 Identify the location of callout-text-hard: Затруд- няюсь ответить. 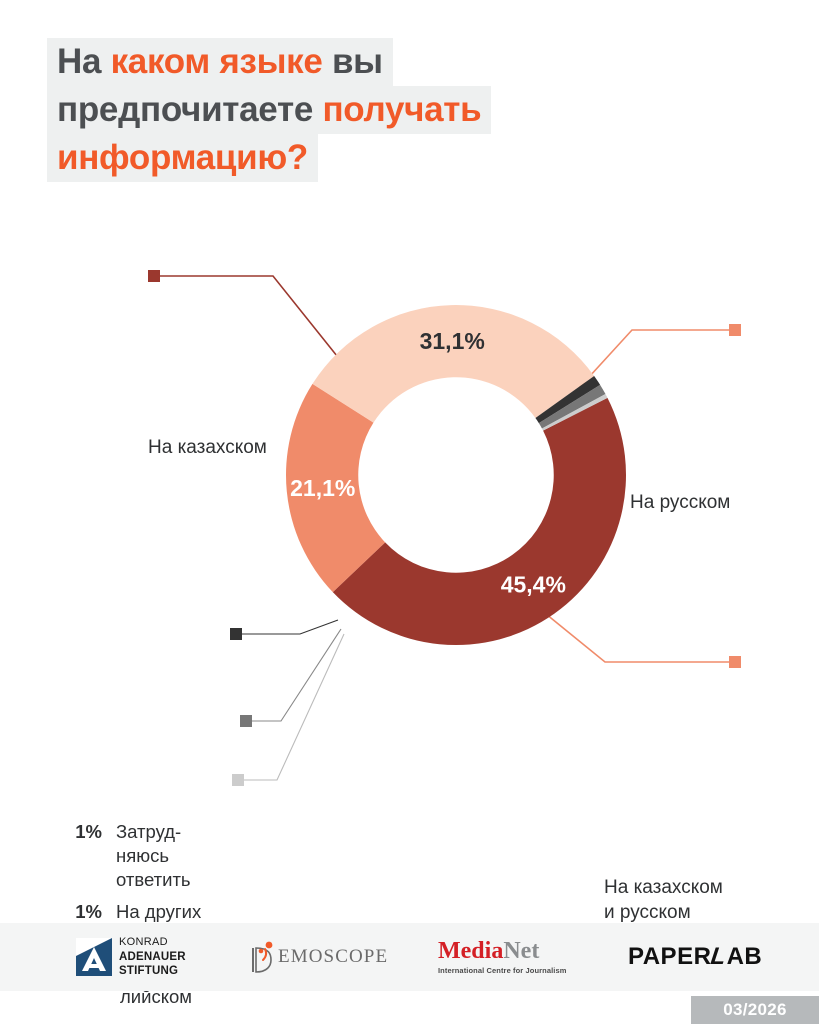
(153, 856).